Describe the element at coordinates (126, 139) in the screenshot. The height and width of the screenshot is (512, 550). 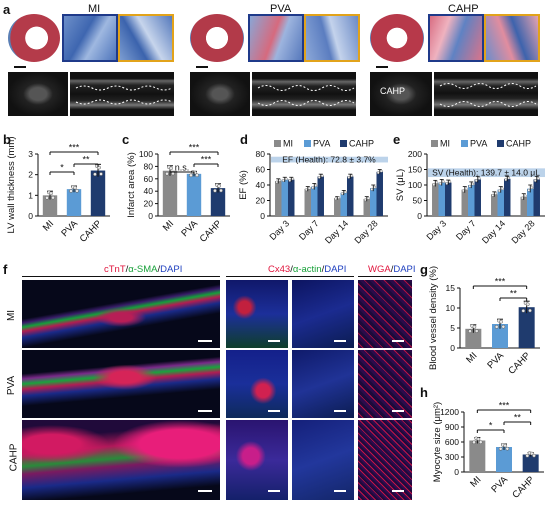
I see `panel-label-c: c` at that location.